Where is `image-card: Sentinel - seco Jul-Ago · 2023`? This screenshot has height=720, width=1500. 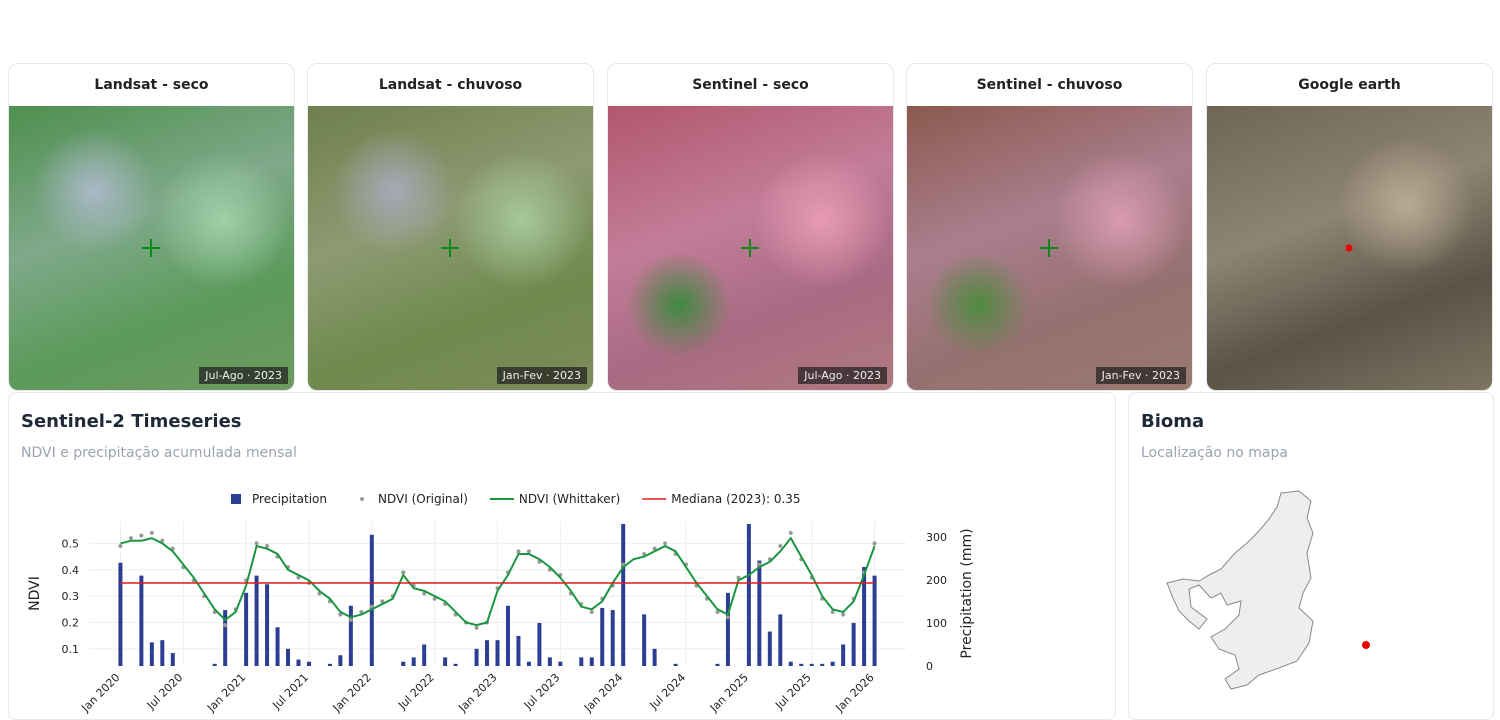
image-card: Sentinel - seco Jul-Ago · 2023 is located at coordinates (750, 227).